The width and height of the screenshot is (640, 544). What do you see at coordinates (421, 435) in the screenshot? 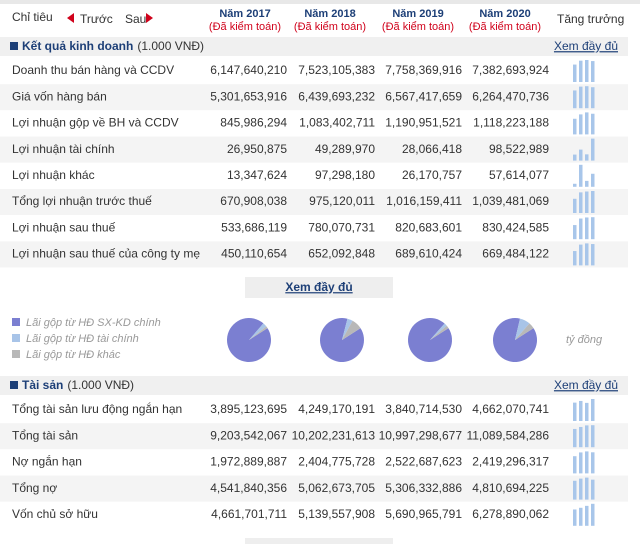
I see `row-value: 10,997,298,677` at bounding box center [421, 435].